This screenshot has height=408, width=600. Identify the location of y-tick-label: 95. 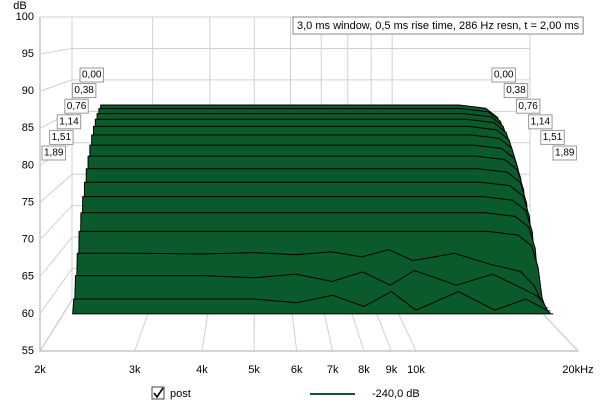
(28, 54).